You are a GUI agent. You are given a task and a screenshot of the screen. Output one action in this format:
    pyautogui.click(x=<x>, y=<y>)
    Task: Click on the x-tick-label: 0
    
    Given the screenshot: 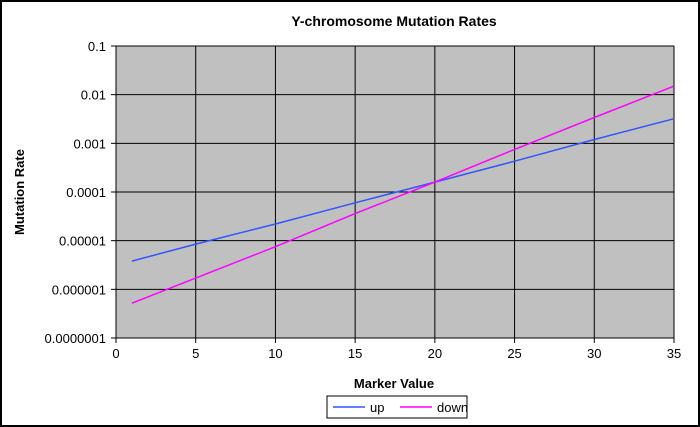 What is the action you would take?
    pyautogui.click(x=115, y=353)
    